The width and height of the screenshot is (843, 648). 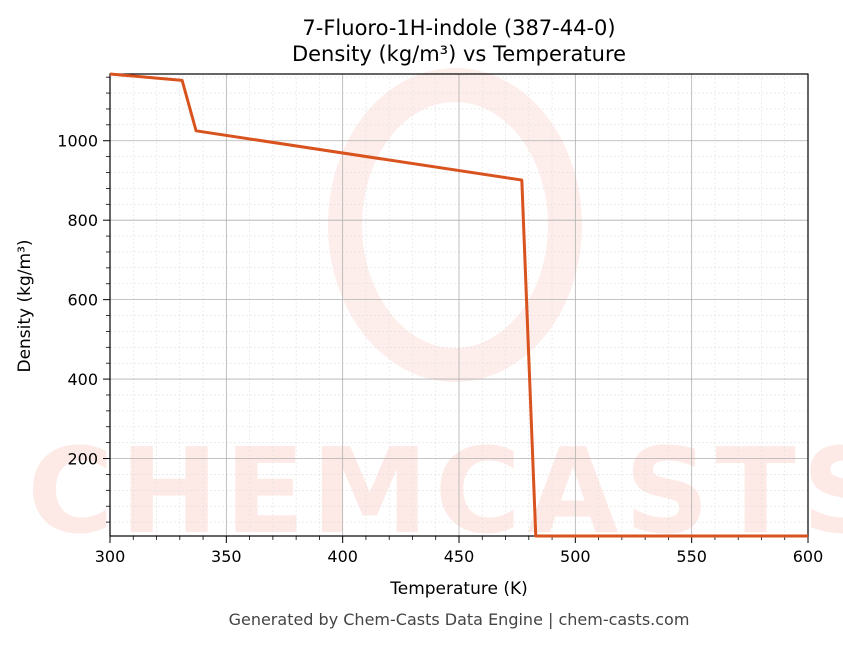 I want to click on x-tick-label: 400, so click(x=342, y=556).